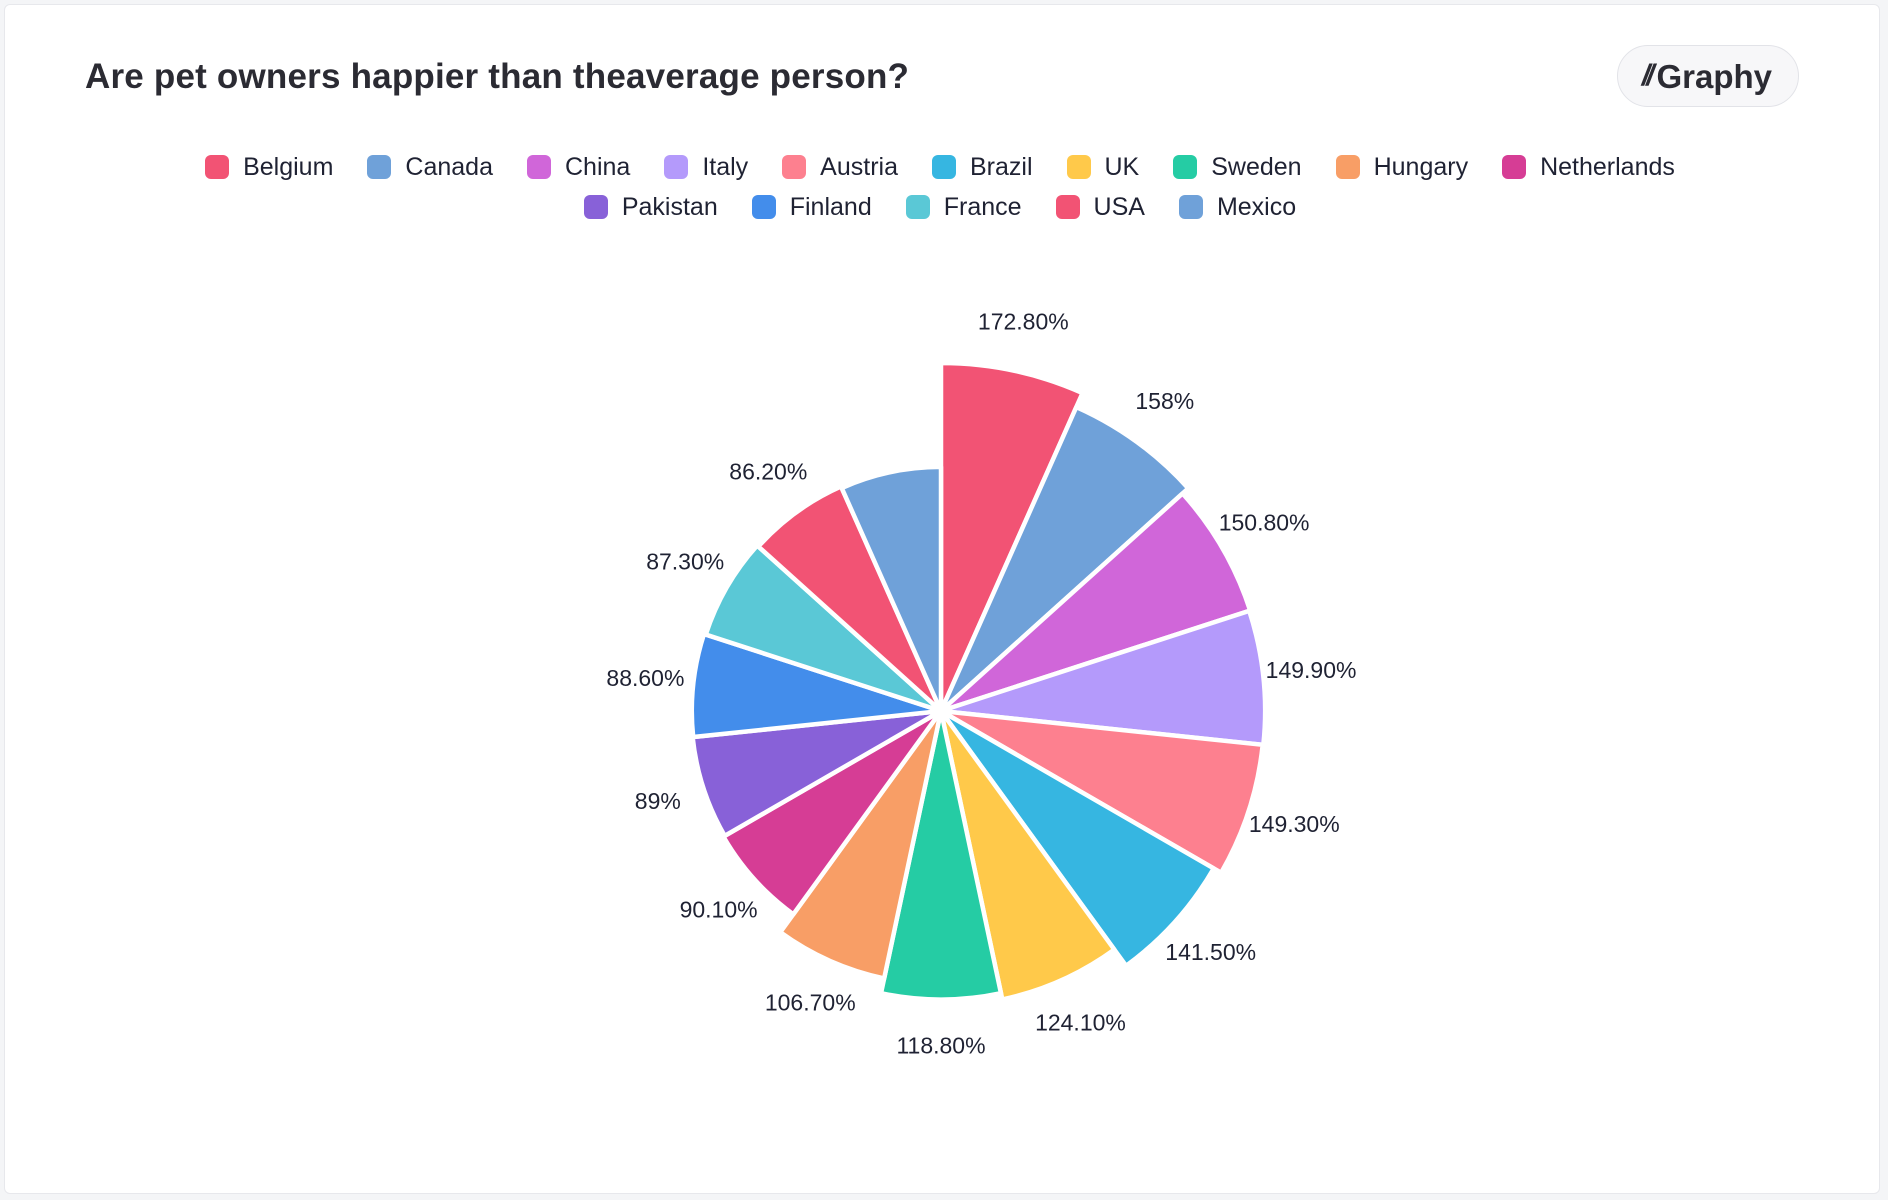 Image resolution: width=1888 pixels, height=1200 pixels. I want to click on slice-value-label: 149.90%, so click(1311, 670).